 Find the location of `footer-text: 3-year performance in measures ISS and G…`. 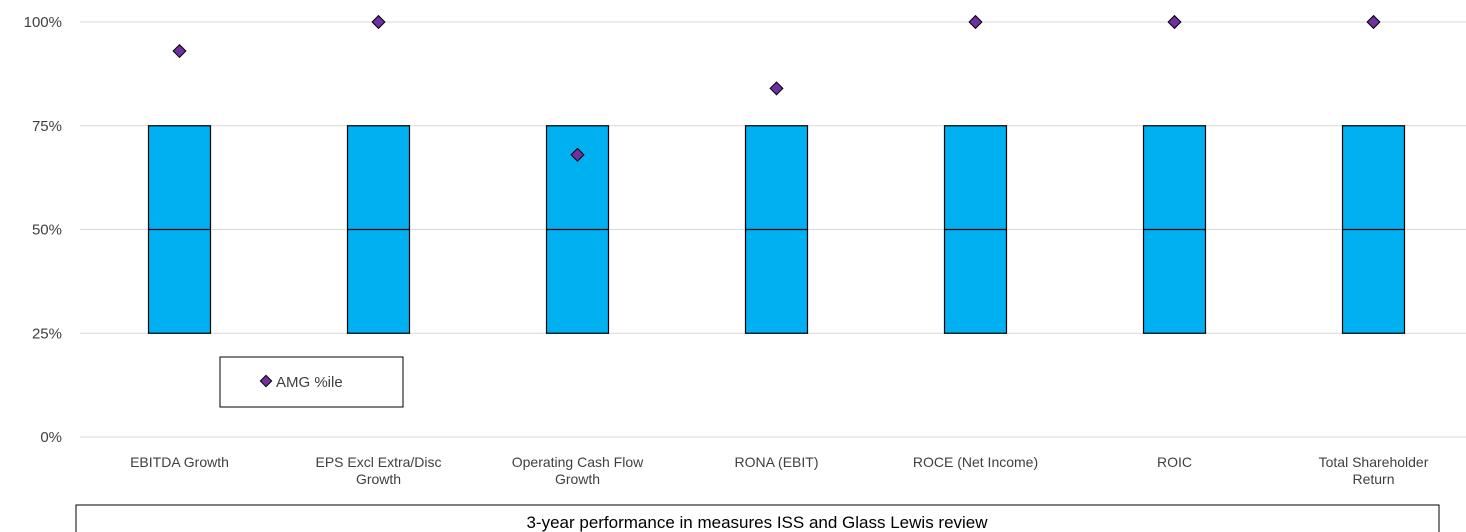

footer-text: 3-year performance in measures ISS and G… is located at coordinates (757, 522).